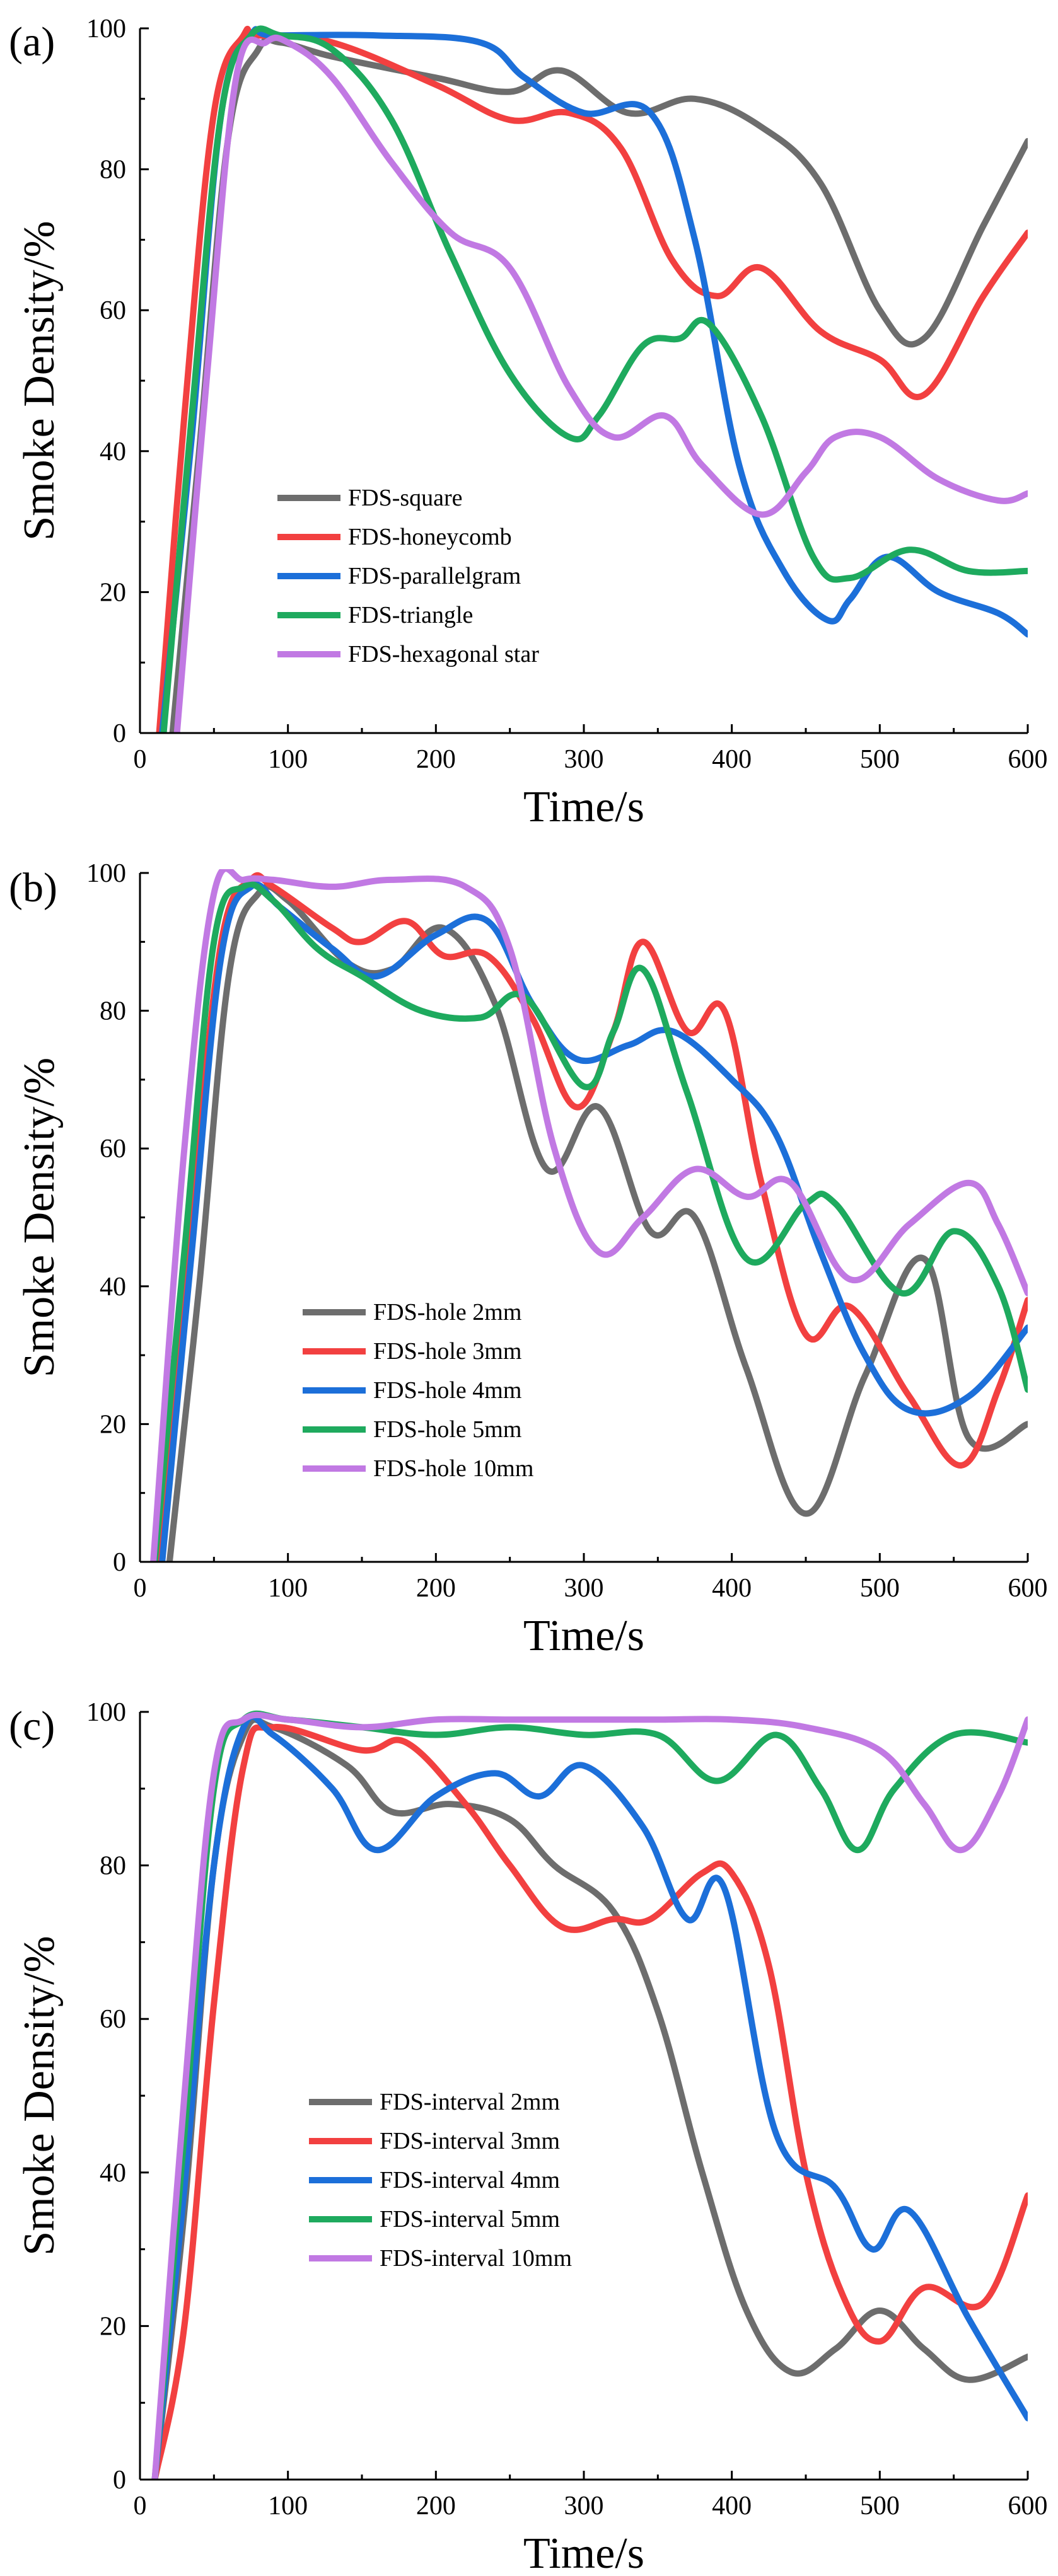  What do you see at coordinates (470, 2219) in the screenshot?
I see `legend-label: FDS-interval 5mm` at bounding box center [470, 2219].